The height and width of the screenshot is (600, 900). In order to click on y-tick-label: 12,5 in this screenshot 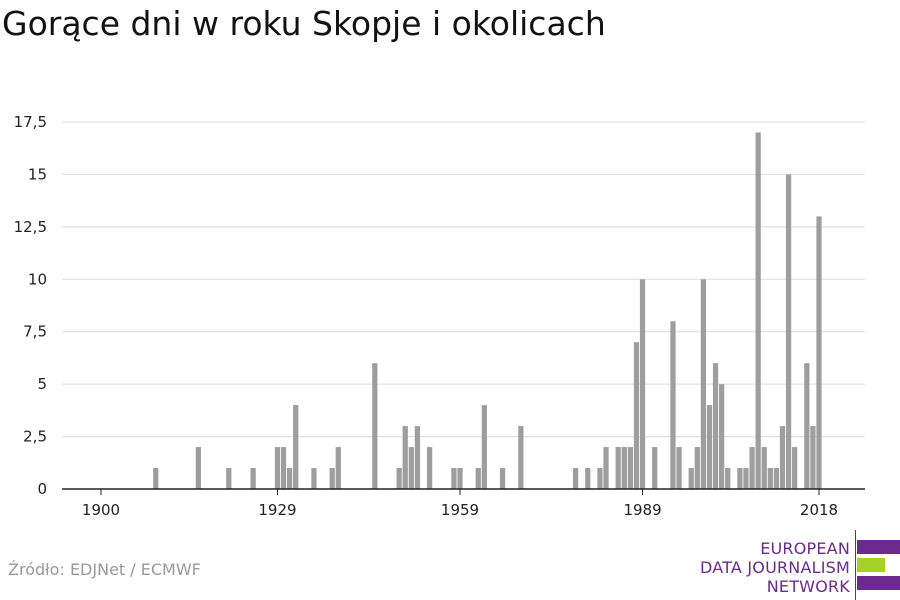, I will do `click(30, 227)`.